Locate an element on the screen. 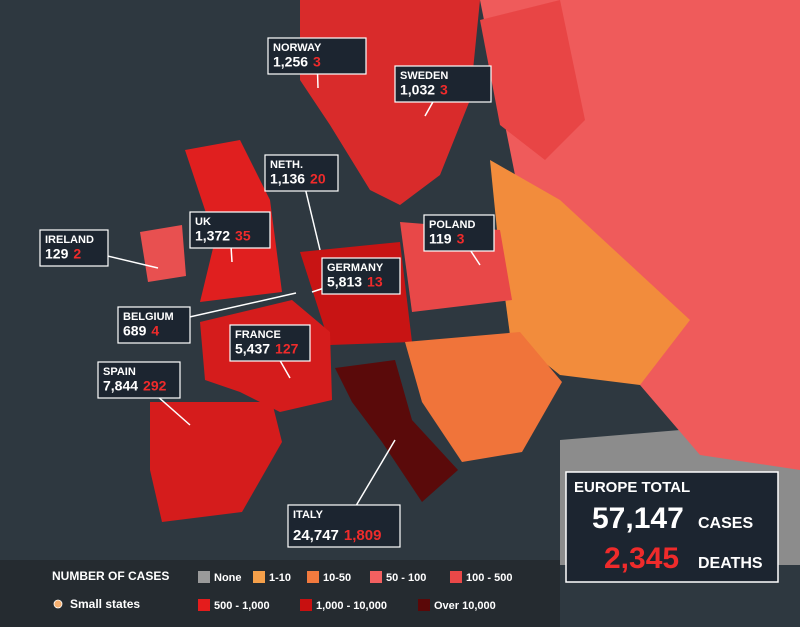  cases: 24,747 is located at coordinates (316, 535).